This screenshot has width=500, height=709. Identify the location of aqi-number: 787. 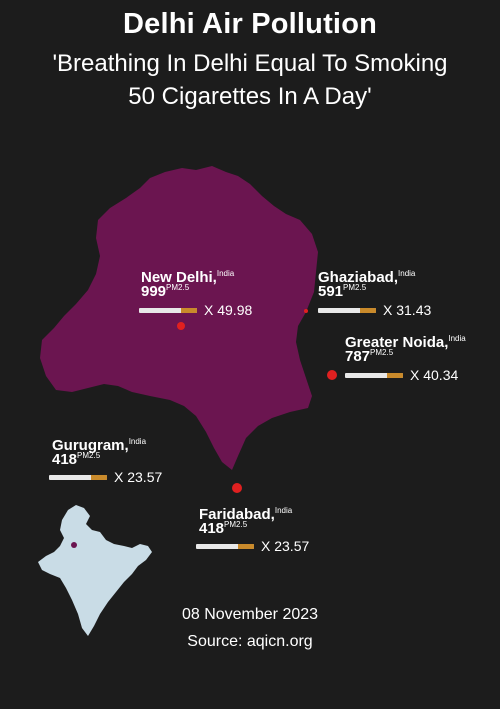
(358, 356).